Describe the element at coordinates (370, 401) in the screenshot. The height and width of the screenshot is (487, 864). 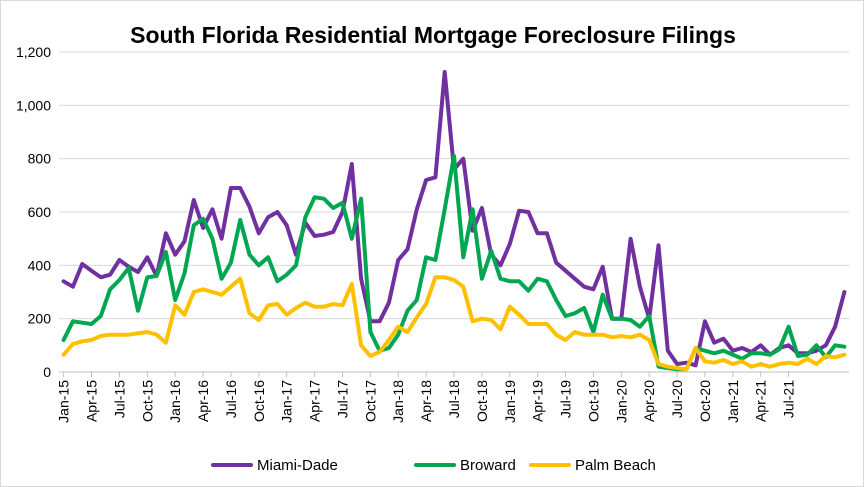
I see `x-tick-label: Oct-17` at that location.